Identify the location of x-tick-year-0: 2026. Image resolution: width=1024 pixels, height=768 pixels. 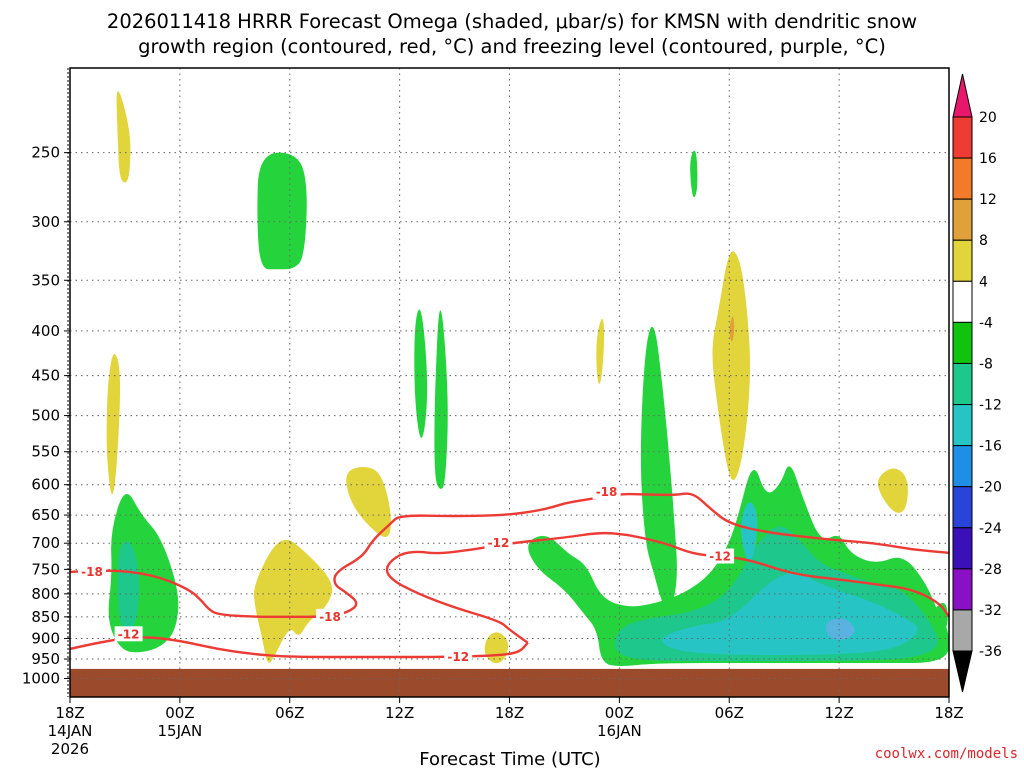
(70, 749).